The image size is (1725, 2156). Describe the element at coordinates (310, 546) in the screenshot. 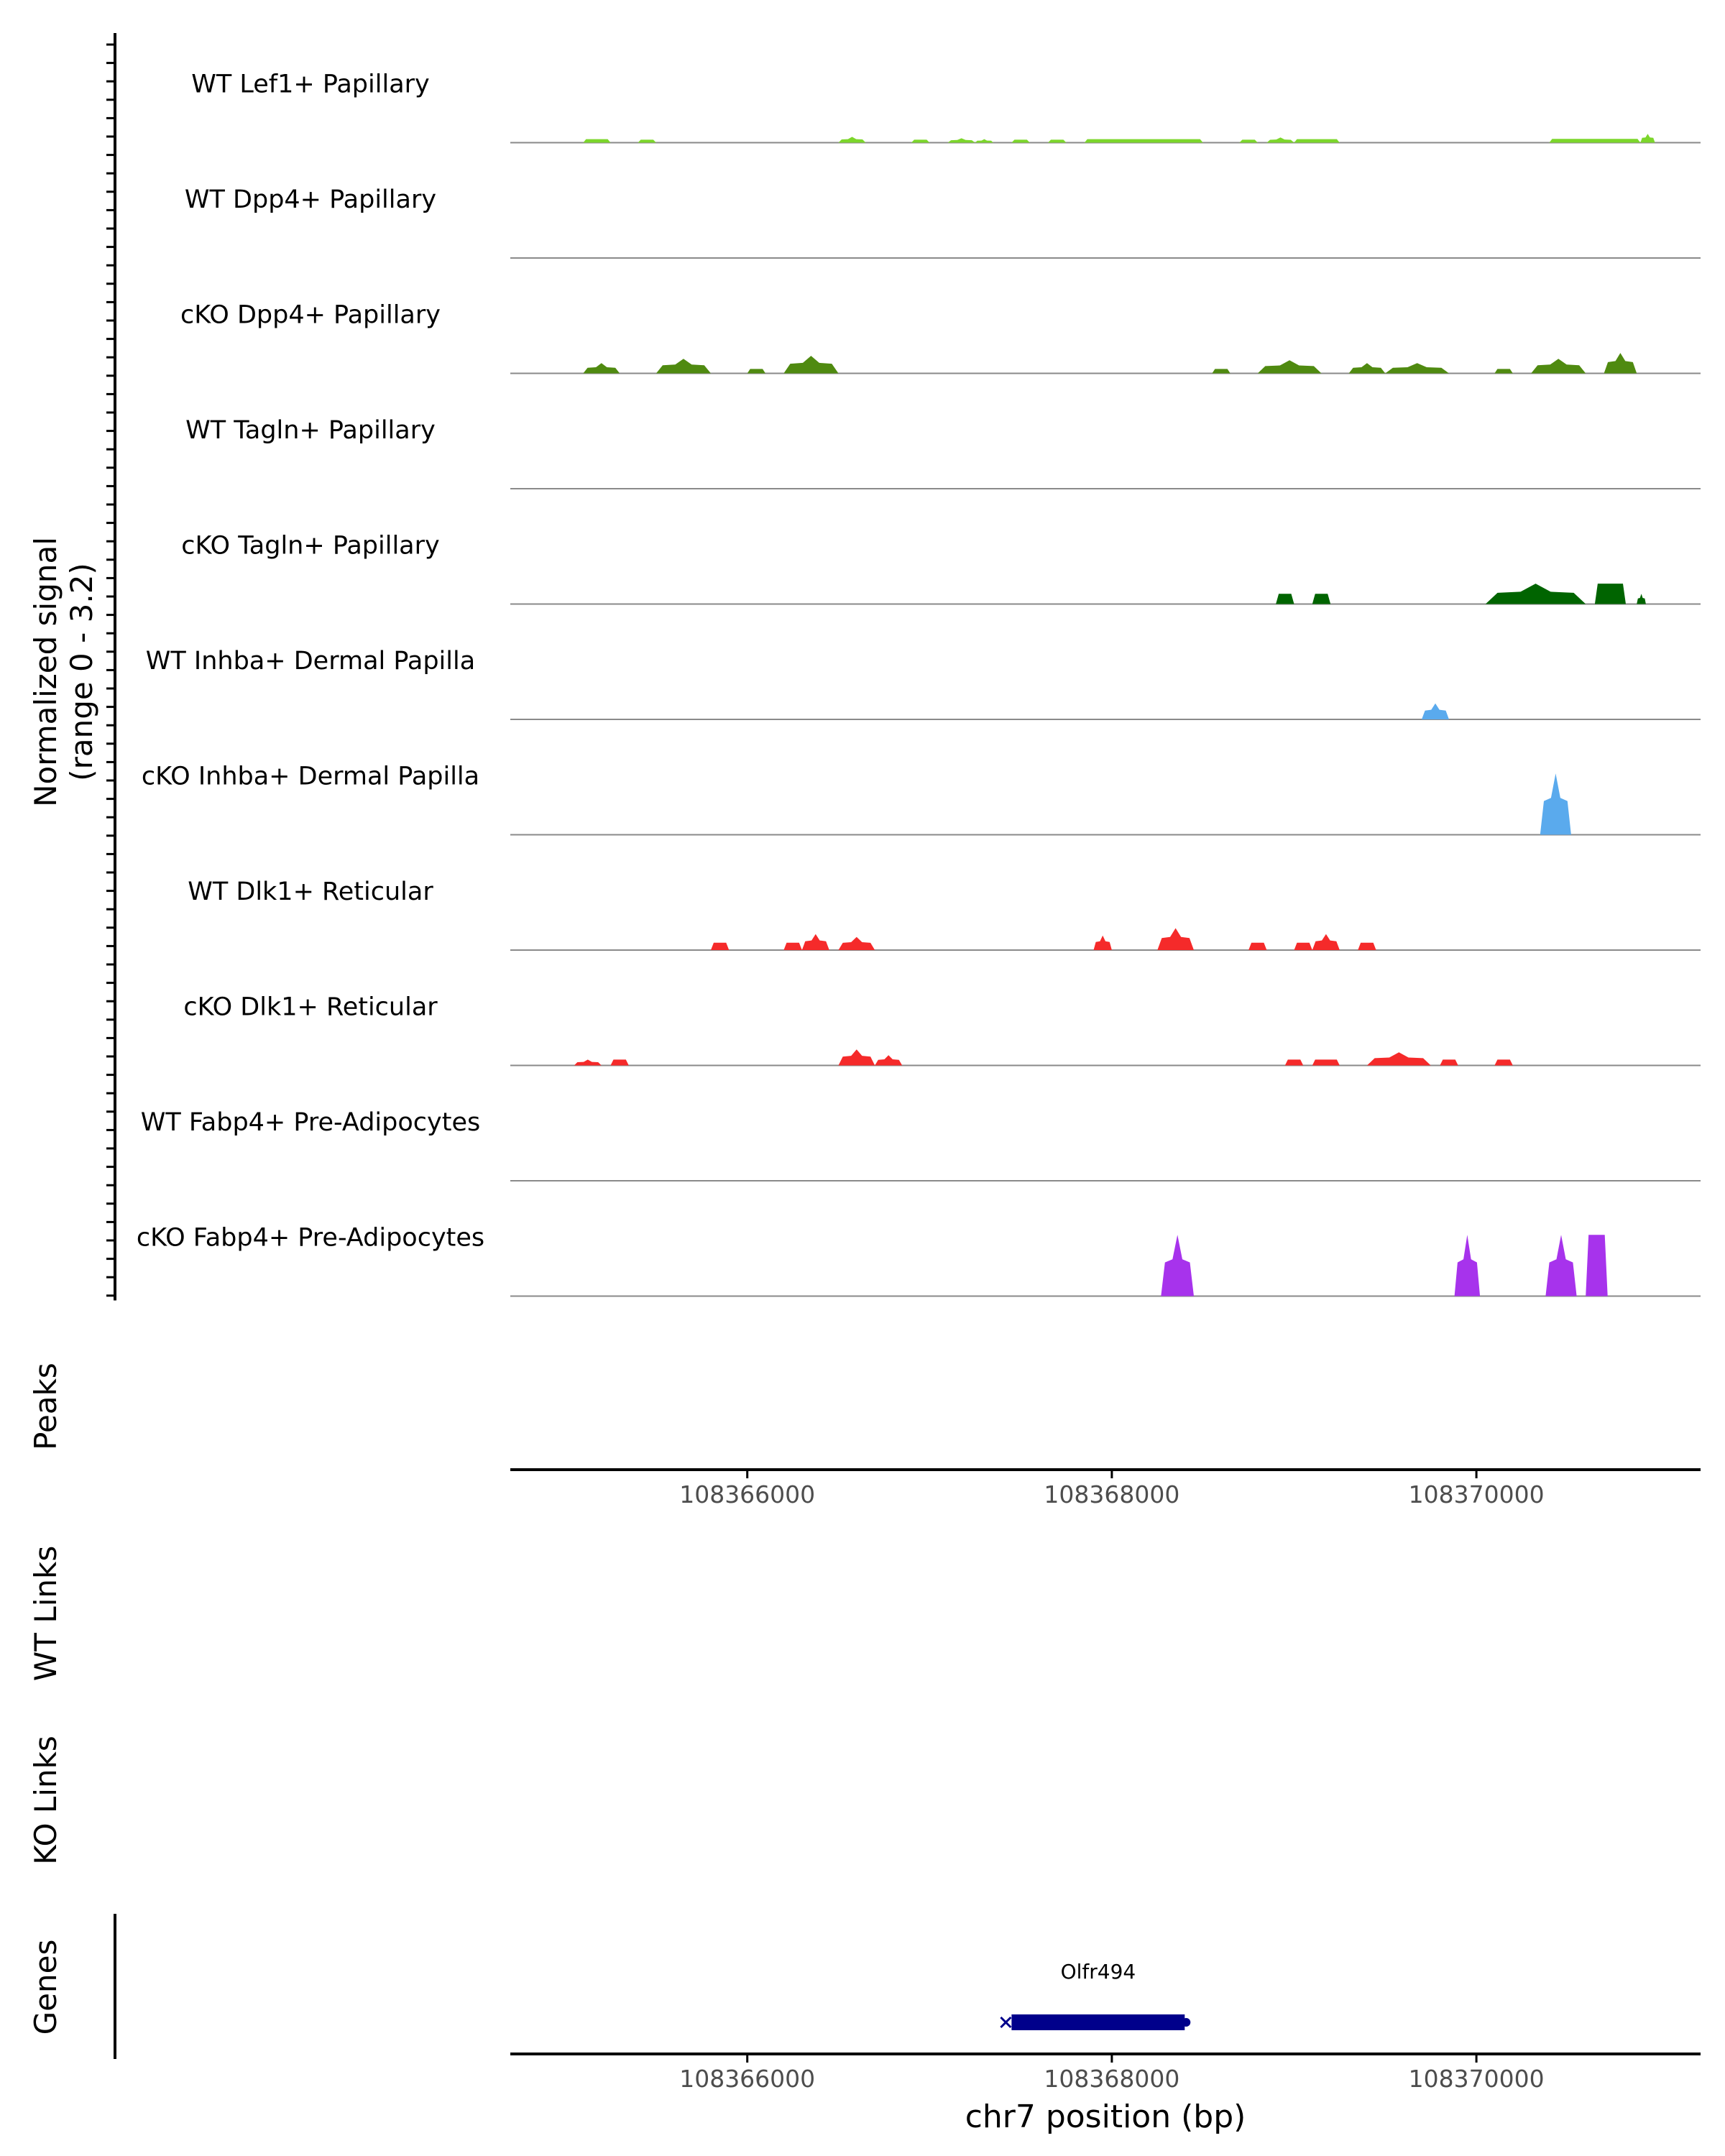

I see `track-label: cKO Tagln+ Papillary` at that location.